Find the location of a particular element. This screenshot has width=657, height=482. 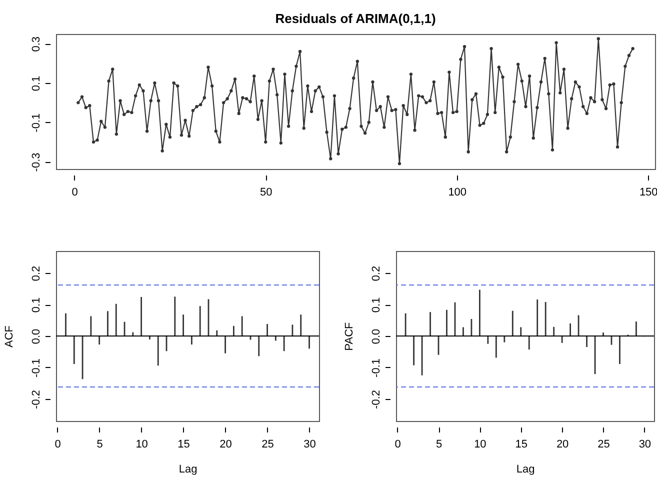

chart-title: Residuals of ARIMA(0,1,1) is located at coordinates (355, 18).